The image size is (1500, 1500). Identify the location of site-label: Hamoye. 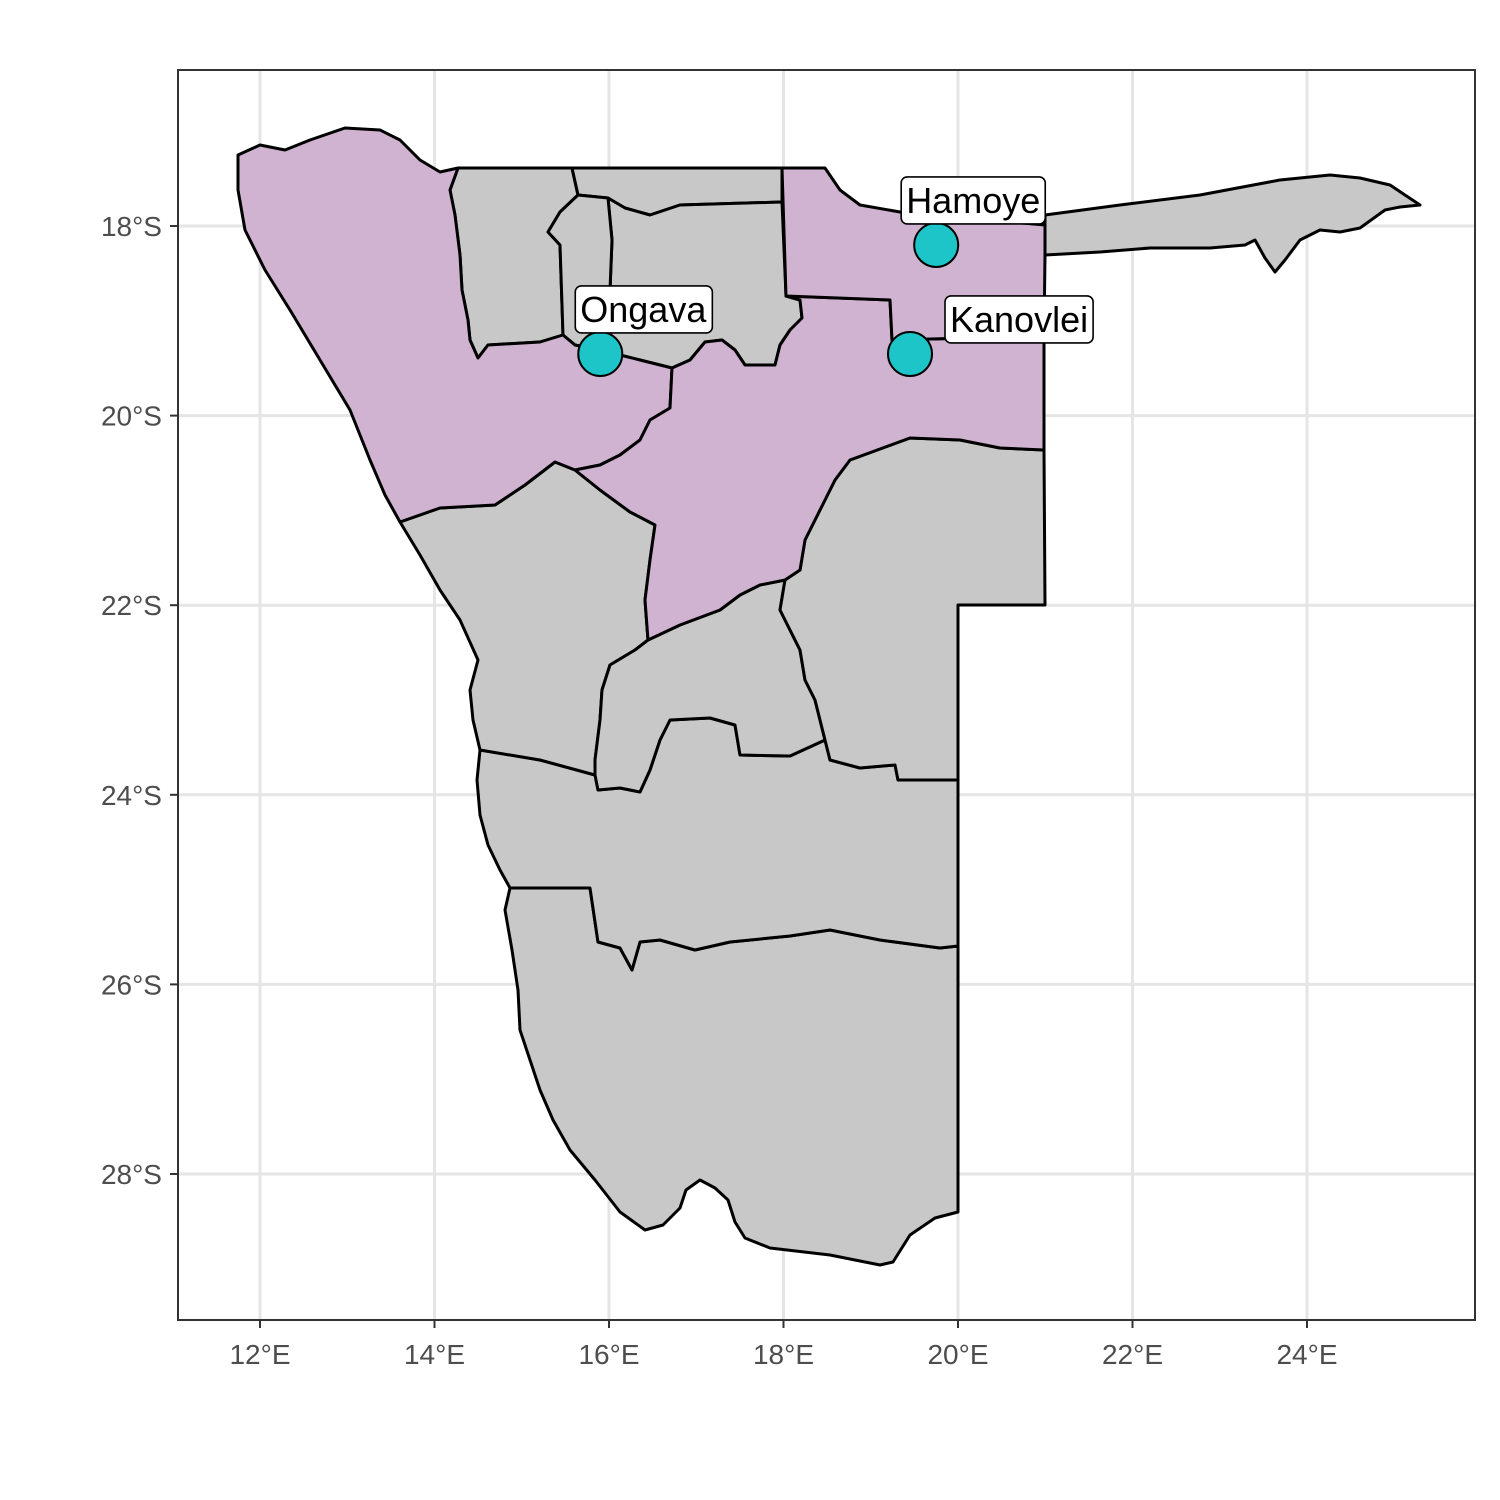
(973, 200).